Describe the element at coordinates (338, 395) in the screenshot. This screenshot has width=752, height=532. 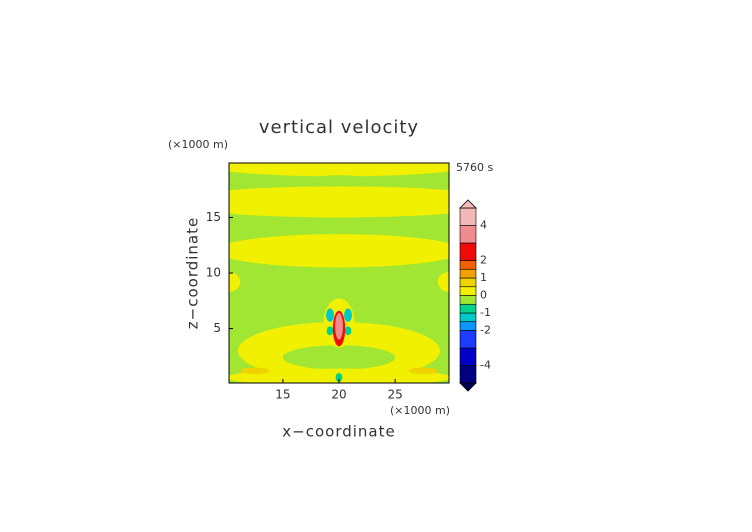
I see `x-tick-label: 20` at that location.